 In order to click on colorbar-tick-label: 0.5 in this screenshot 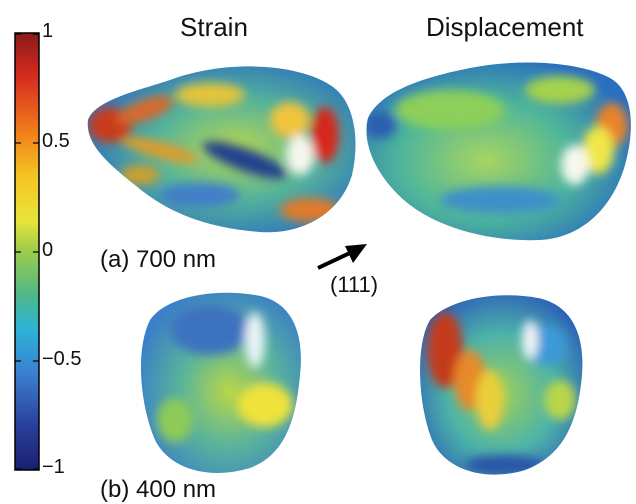, I will do `click(56, 141)`.